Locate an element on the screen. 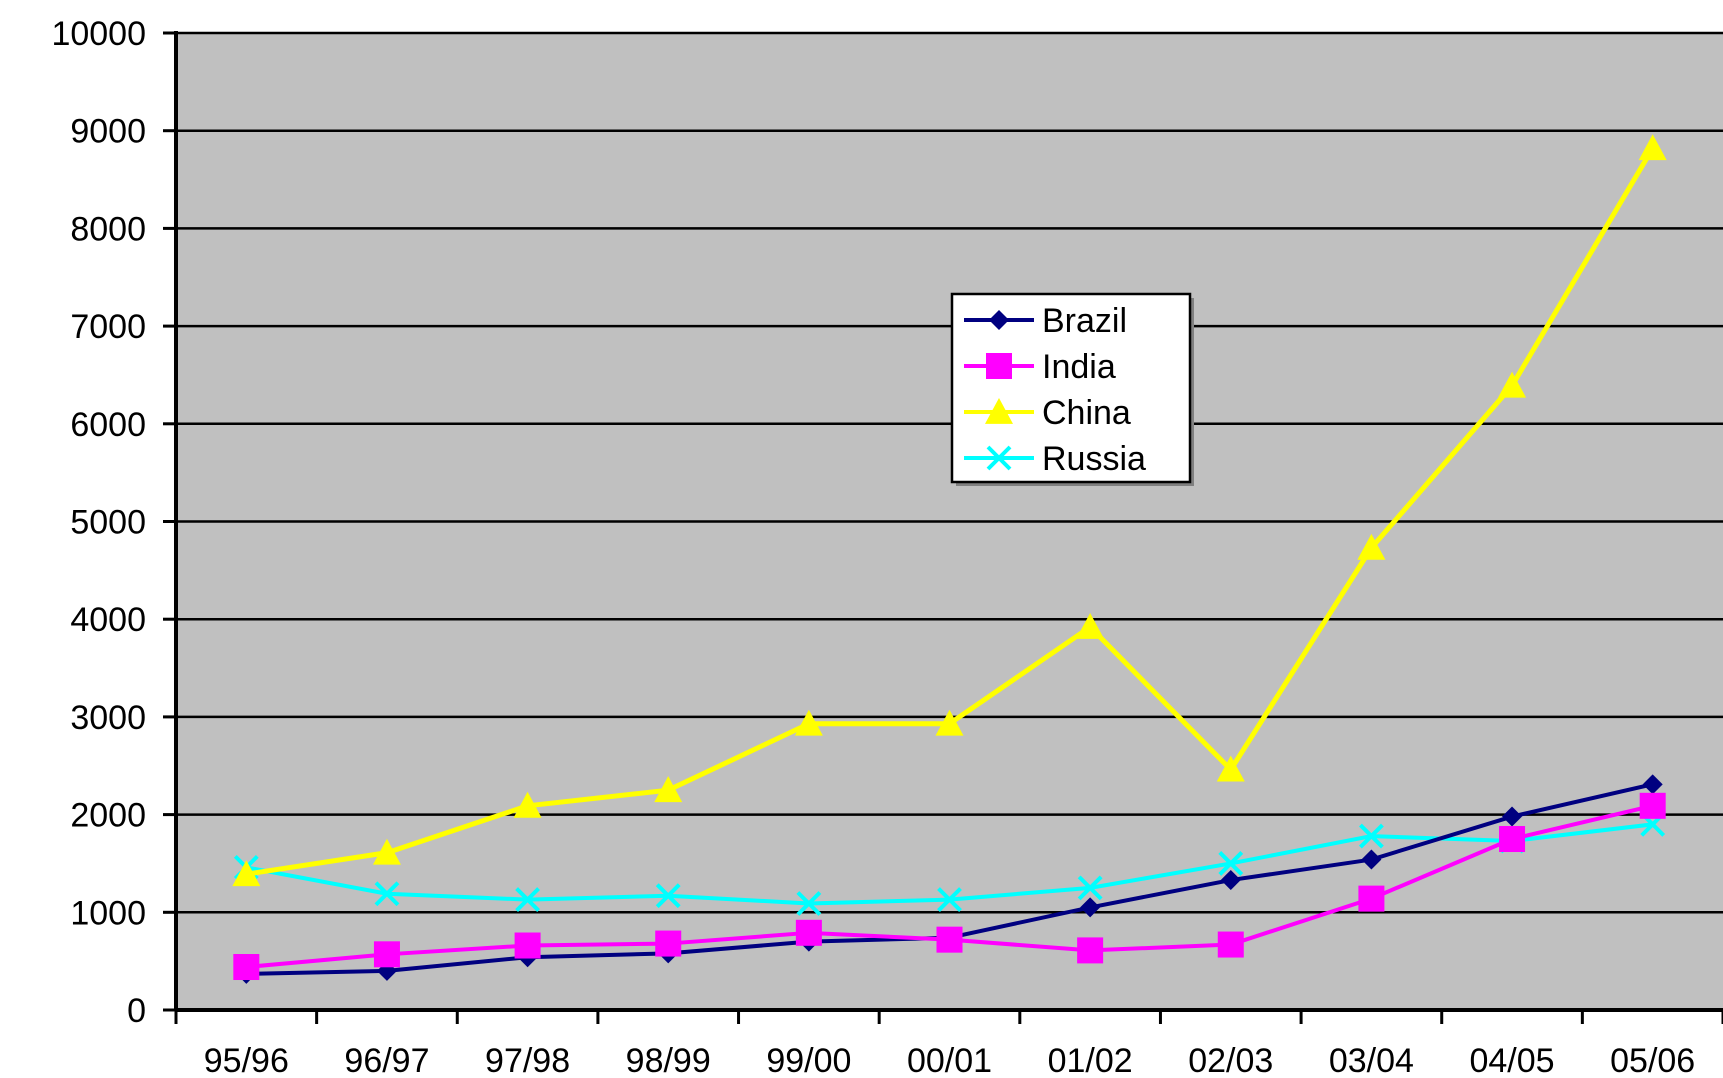  legend-label-india: India is located at coordinates (1079, 367).